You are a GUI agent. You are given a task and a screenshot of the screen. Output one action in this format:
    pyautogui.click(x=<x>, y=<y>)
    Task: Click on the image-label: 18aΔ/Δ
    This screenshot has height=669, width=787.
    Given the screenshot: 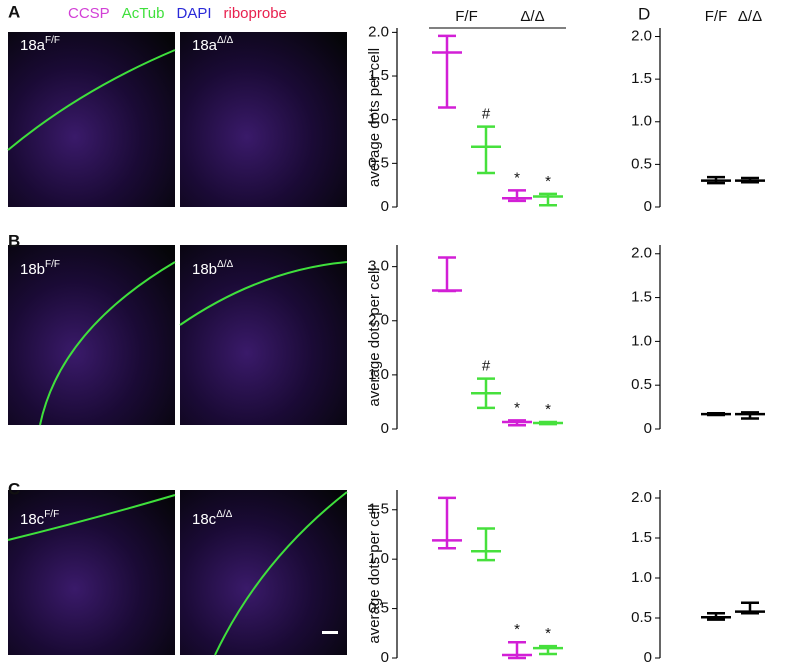 What is the action you would take?
    pyautogui.click(x=212, y=44)
    